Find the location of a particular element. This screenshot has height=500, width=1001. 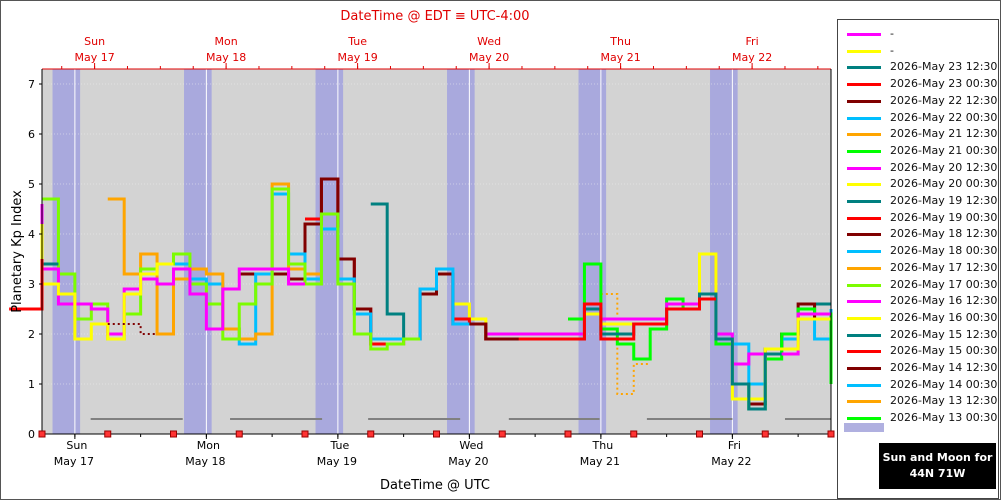

legend-entry: 2026-May 14 12:30 is located at coordinates (919, 368).